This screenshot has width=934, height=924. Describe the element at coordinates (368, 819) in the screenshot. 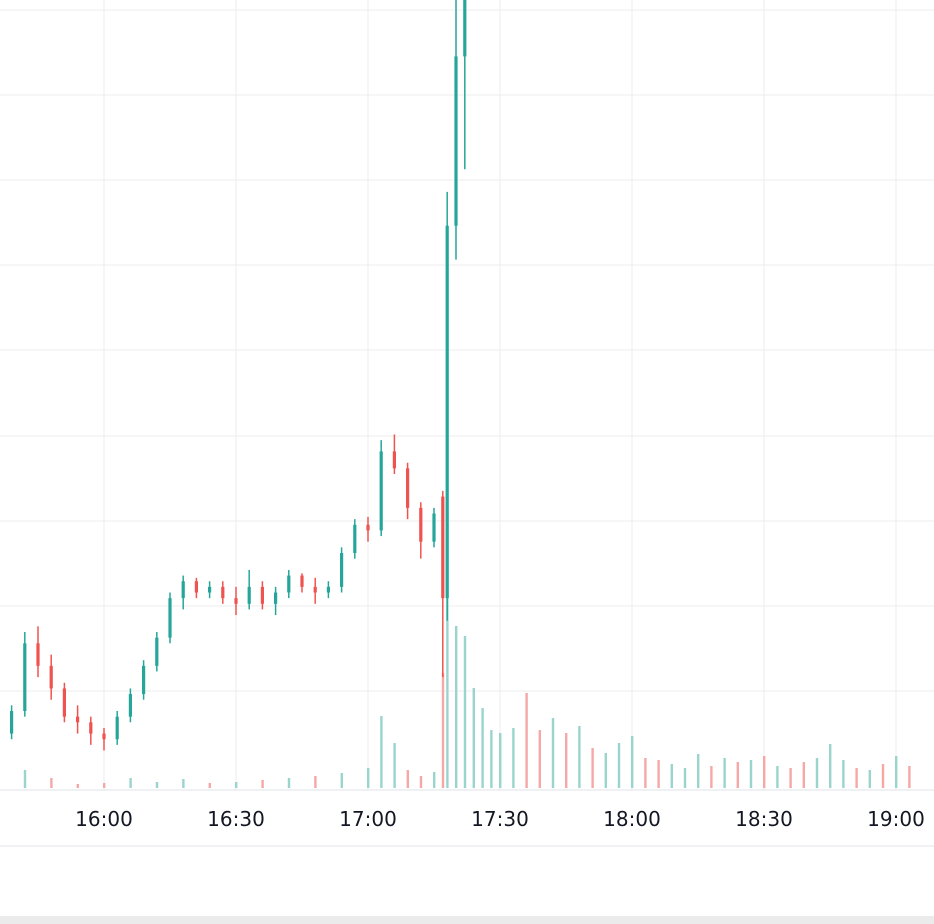

I see `x-tick-label: 17:00` at that location.